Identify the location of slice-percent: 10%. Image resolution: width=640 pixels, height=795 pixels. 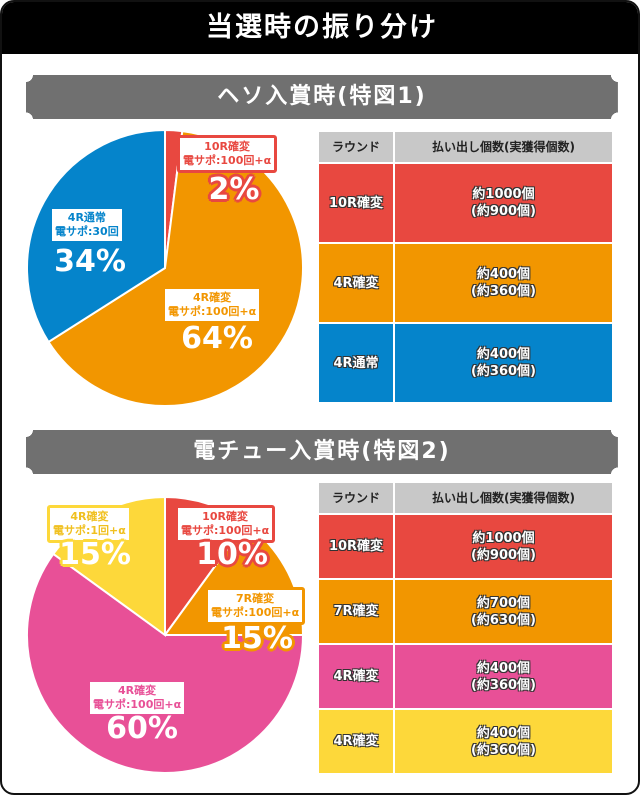
(232, 554).